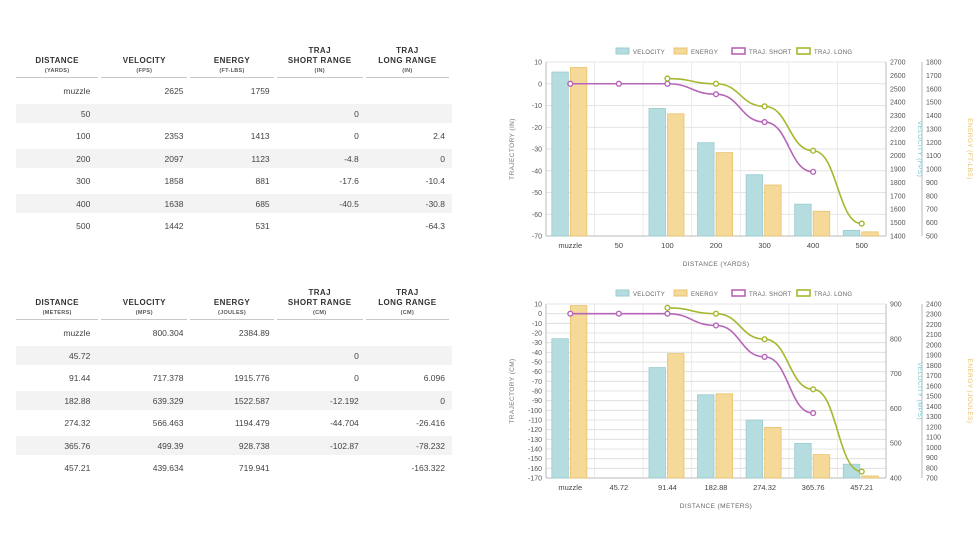  I want to click on y-axis-title: TRAJECTORY (CM), so click(512, 390).